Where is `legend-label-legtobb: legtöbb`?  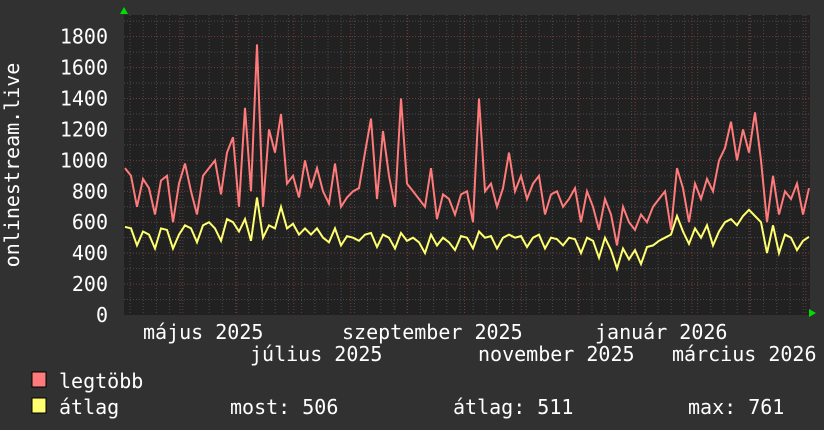 legend-label-legtobb: legtöbb is located at coordinates (101, 381).